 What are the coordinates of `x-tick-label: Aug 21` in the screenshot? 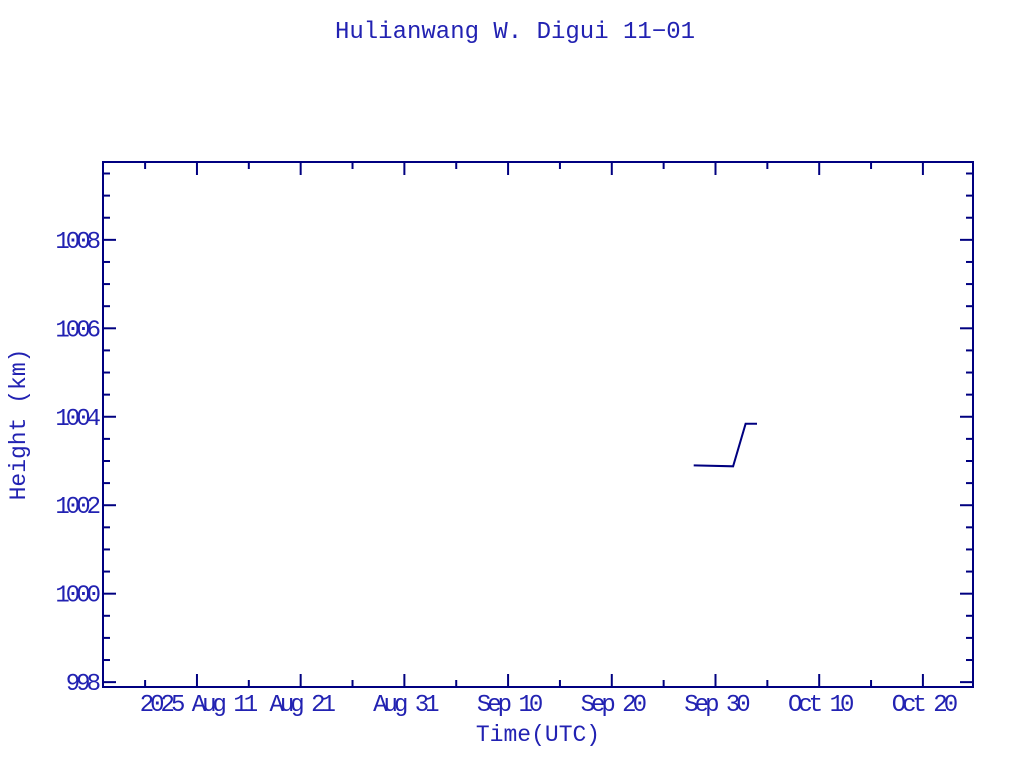 It's located at (302, 705).